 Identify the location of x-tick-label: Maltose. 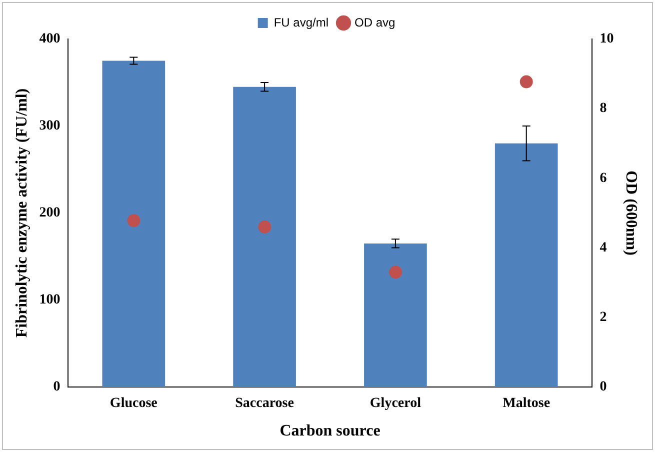
(526, 404).